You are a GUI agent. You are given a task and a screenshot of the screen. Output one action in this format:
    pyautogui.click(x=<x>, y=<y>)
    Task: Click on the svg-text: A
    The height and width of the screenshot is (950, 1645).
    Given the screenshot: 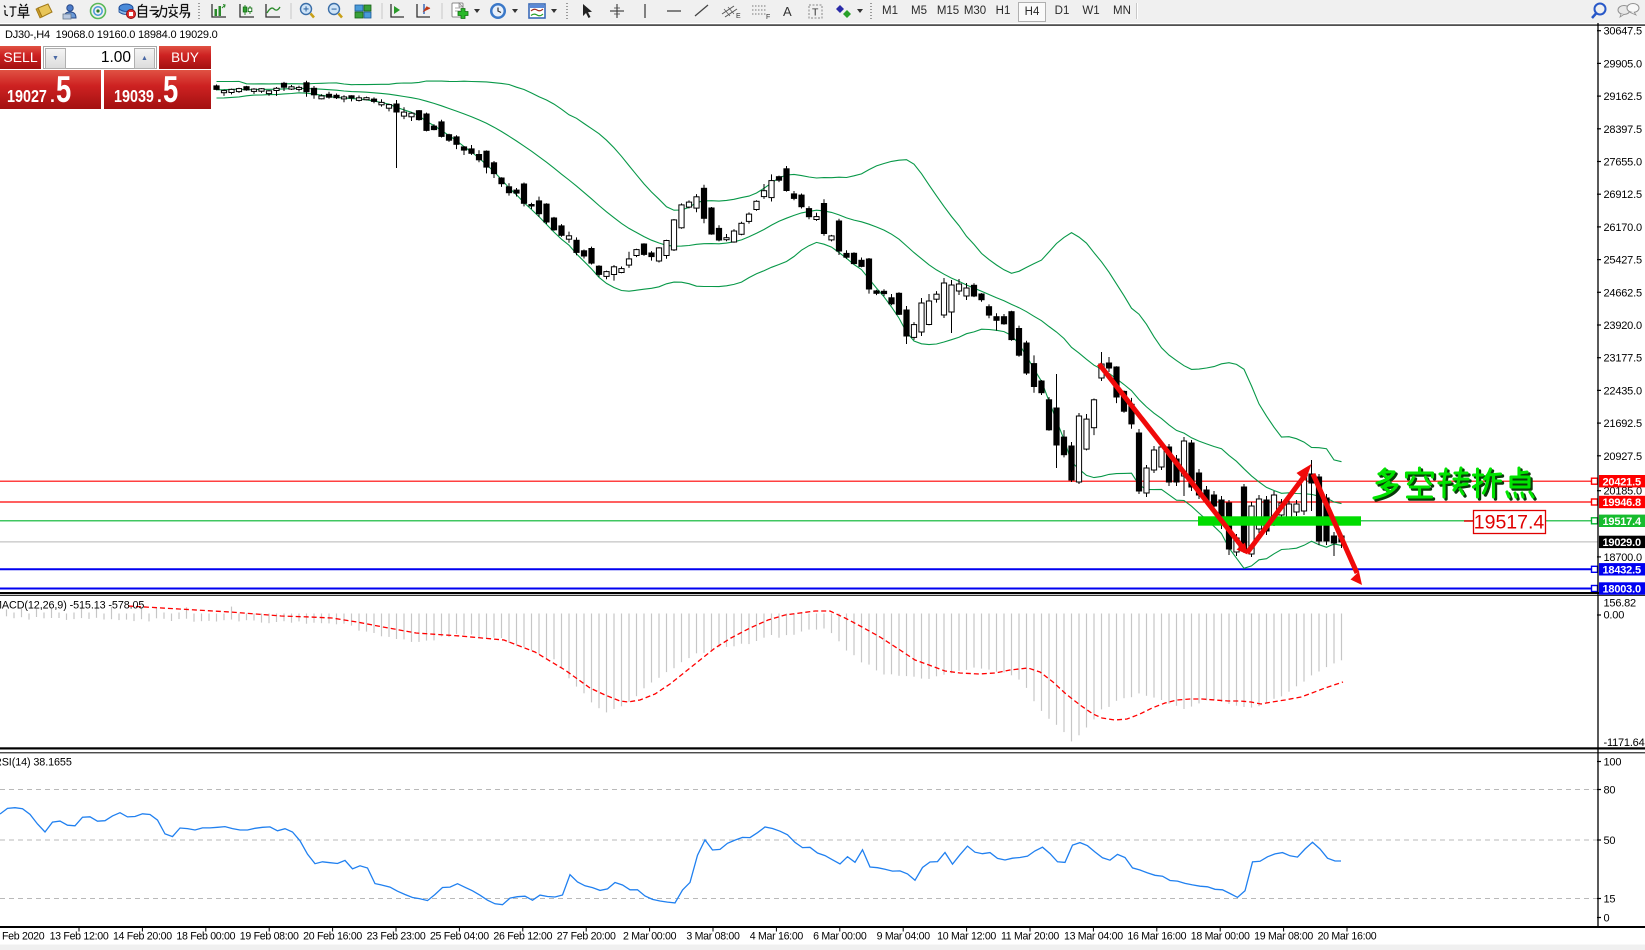 What is the action you would take?
    pyautogui.click(x=787, y=11)
    